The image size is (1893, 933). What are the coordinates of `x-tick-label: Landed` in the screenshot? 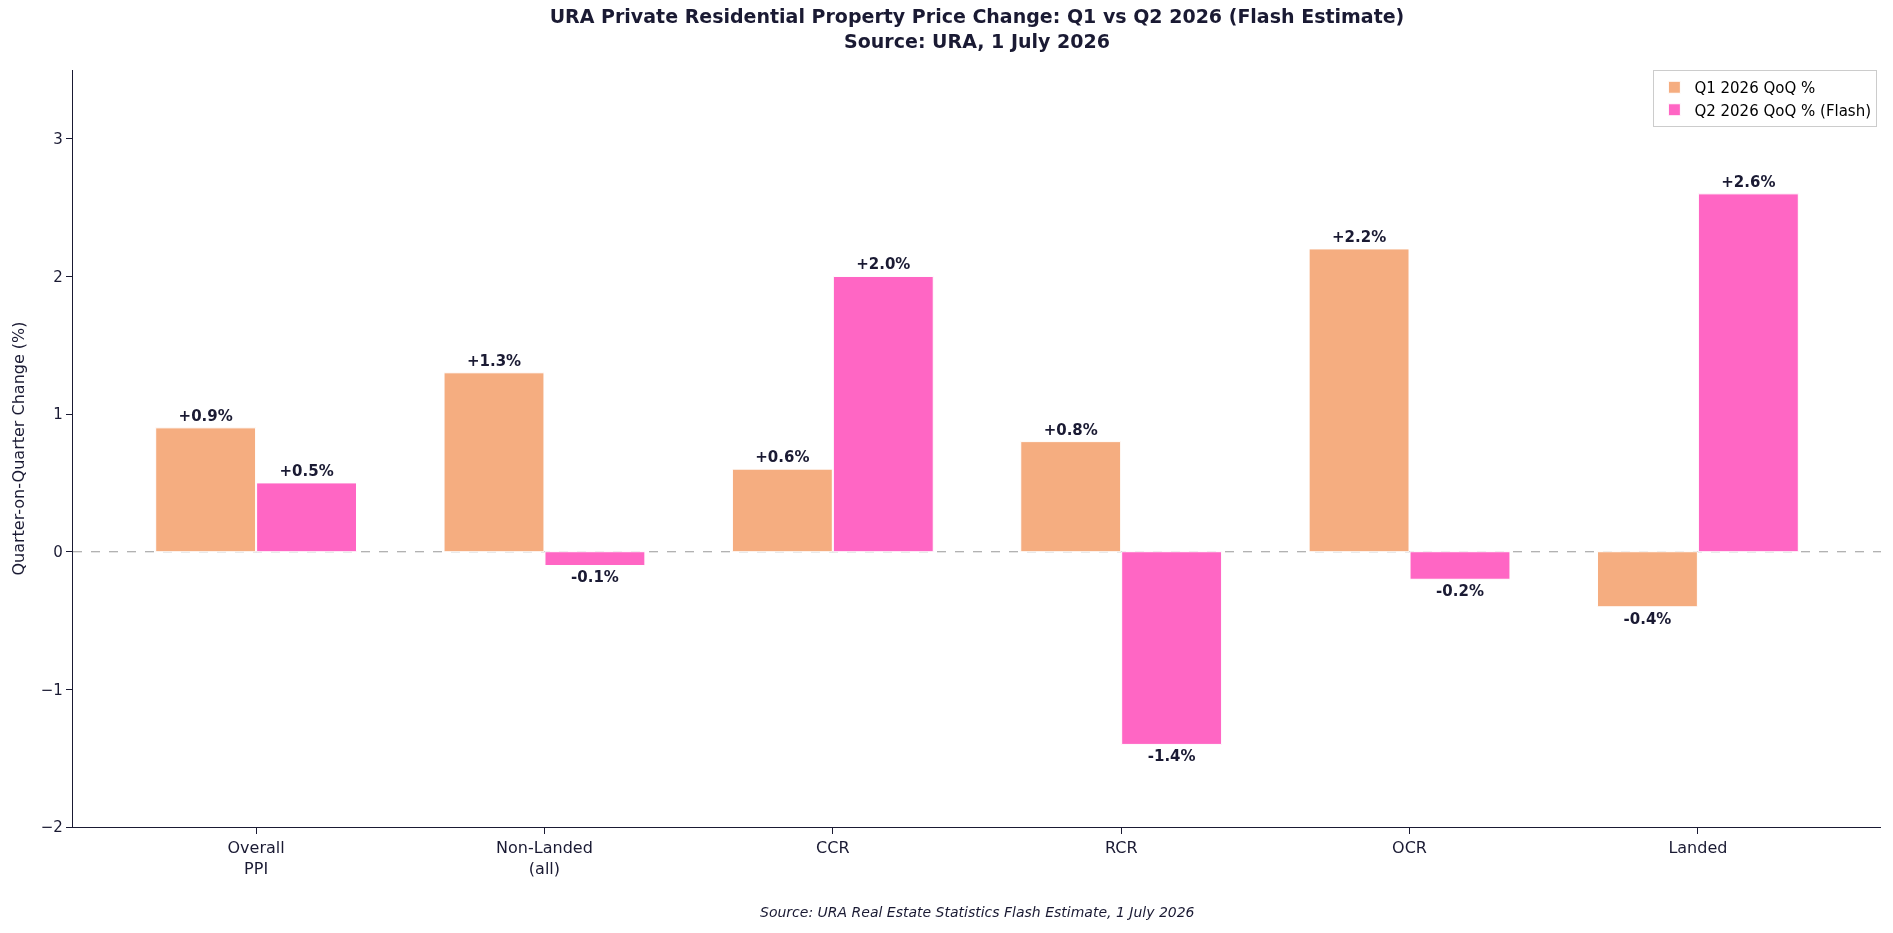 It's located at (1698, 848).